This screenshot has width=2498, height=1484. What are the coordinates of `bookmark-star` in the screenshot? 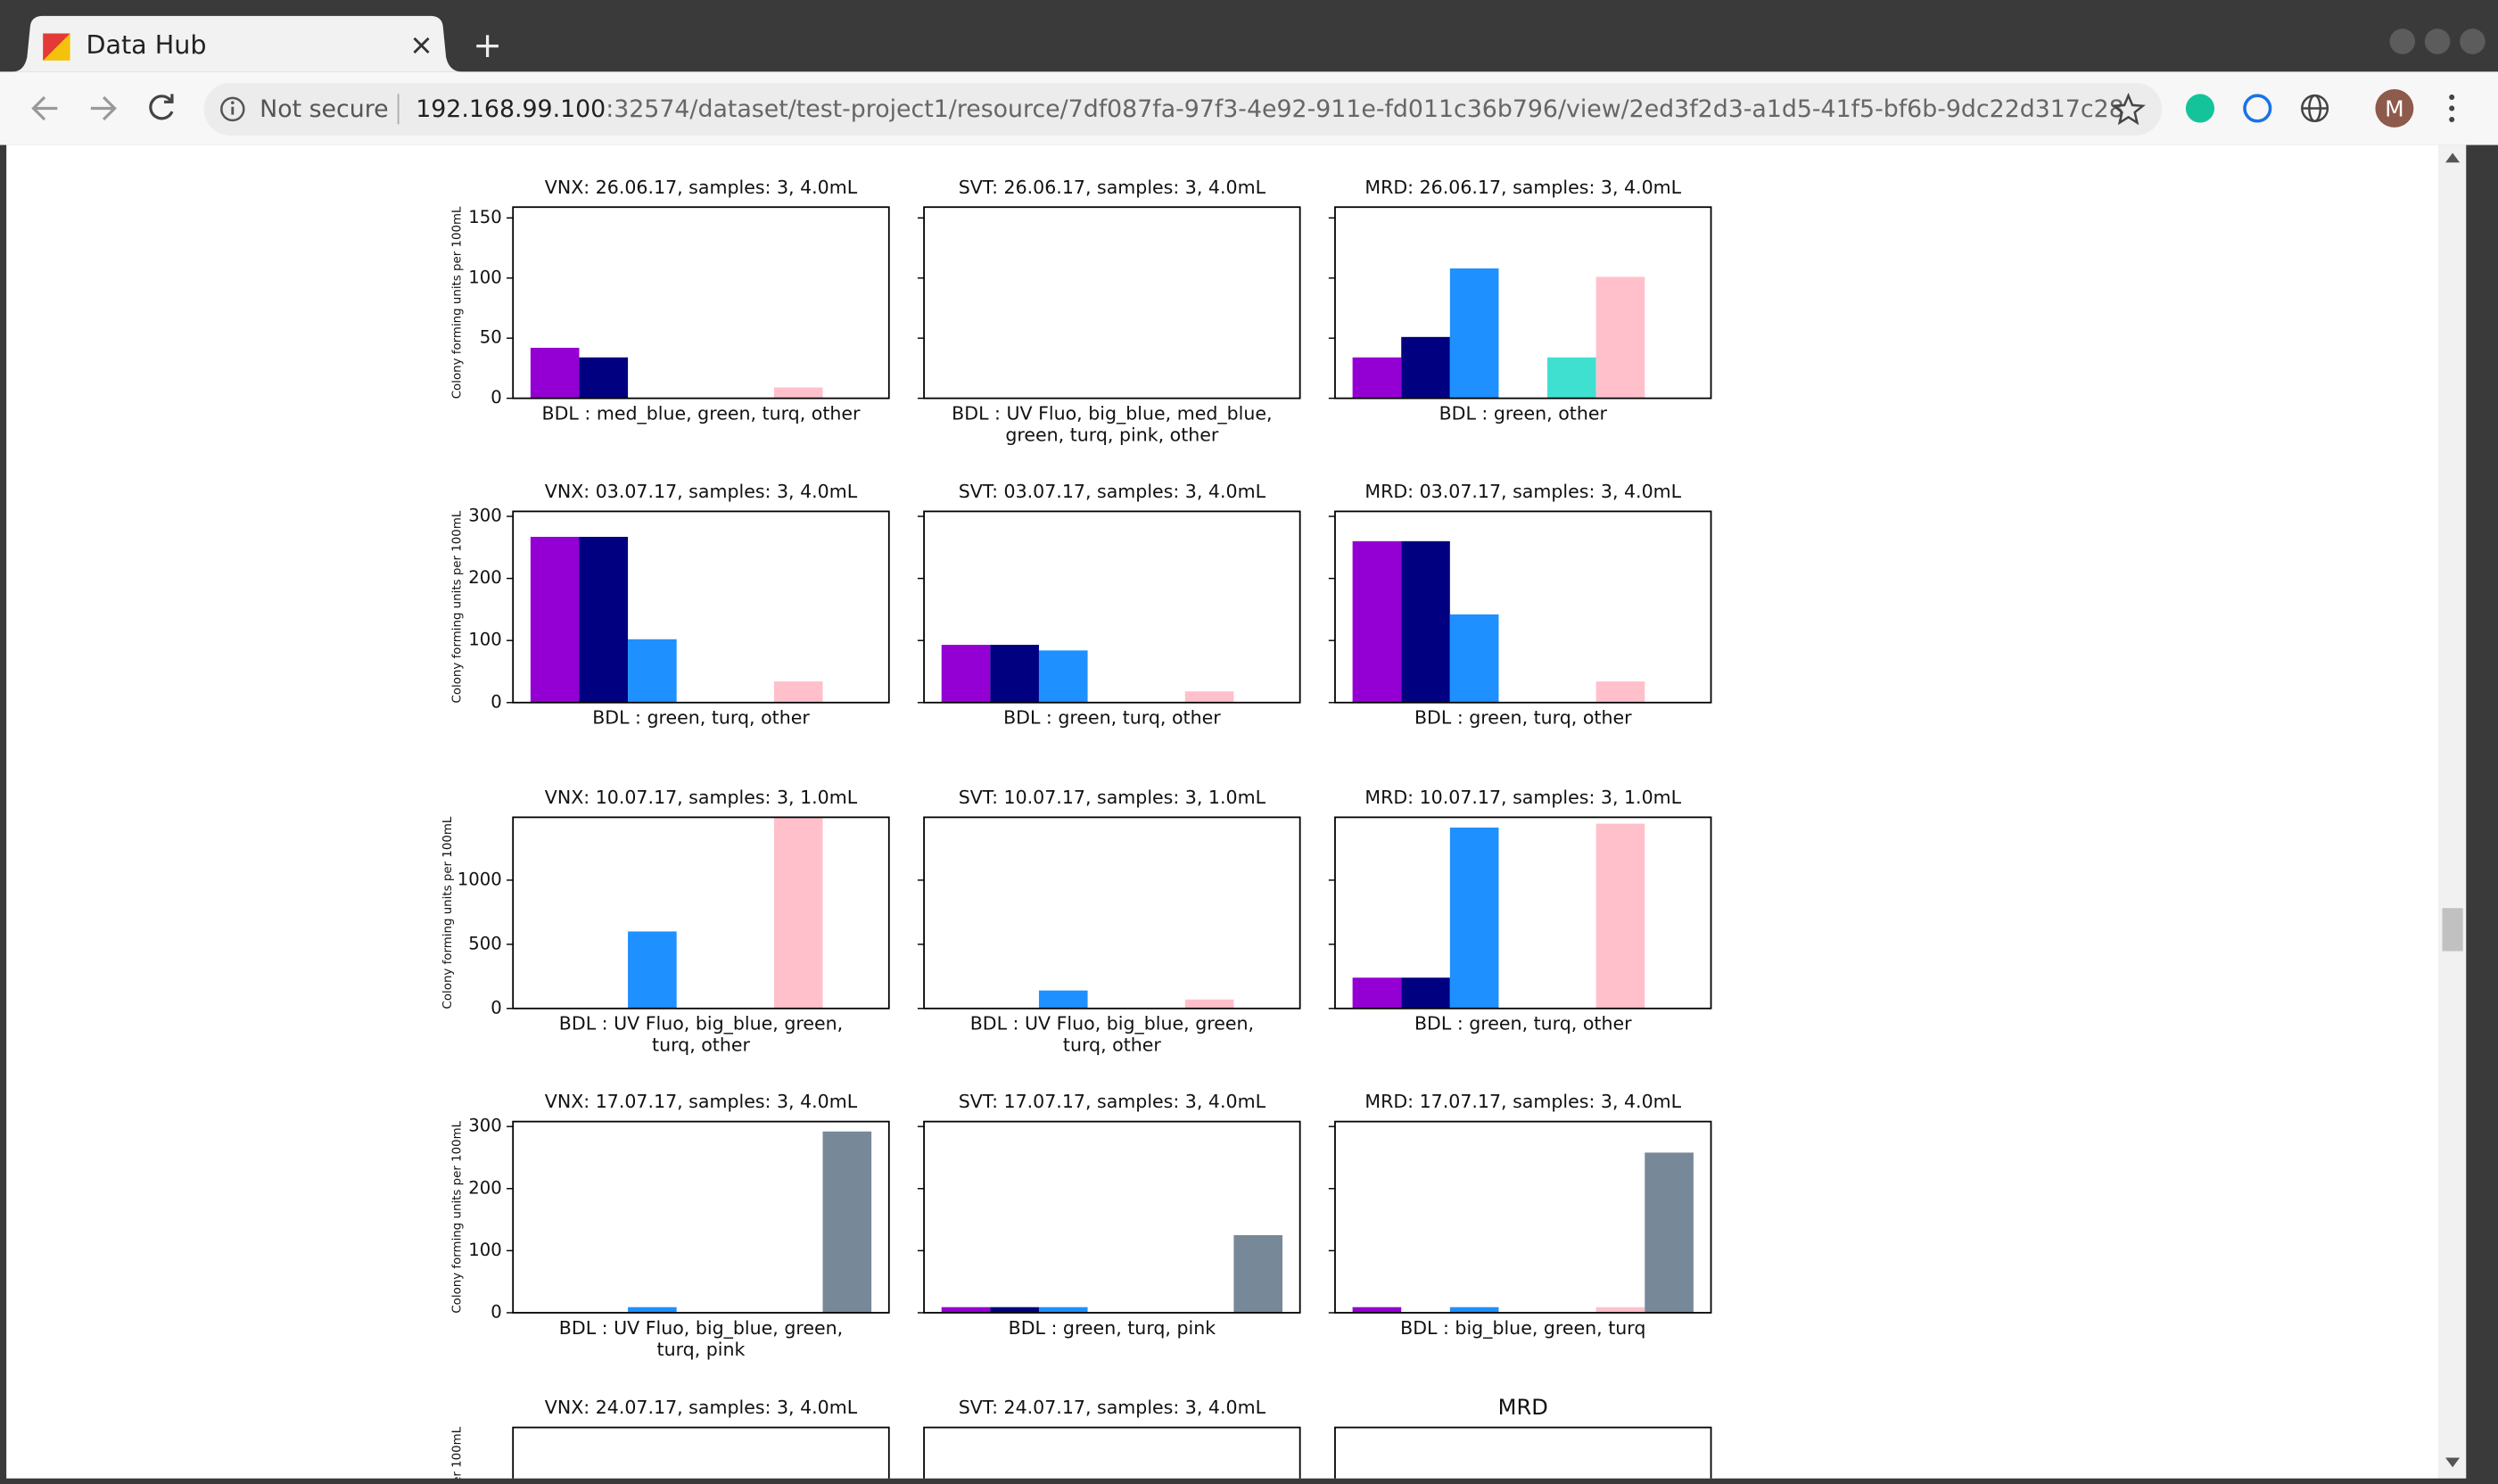 It's located at (2128, 109).